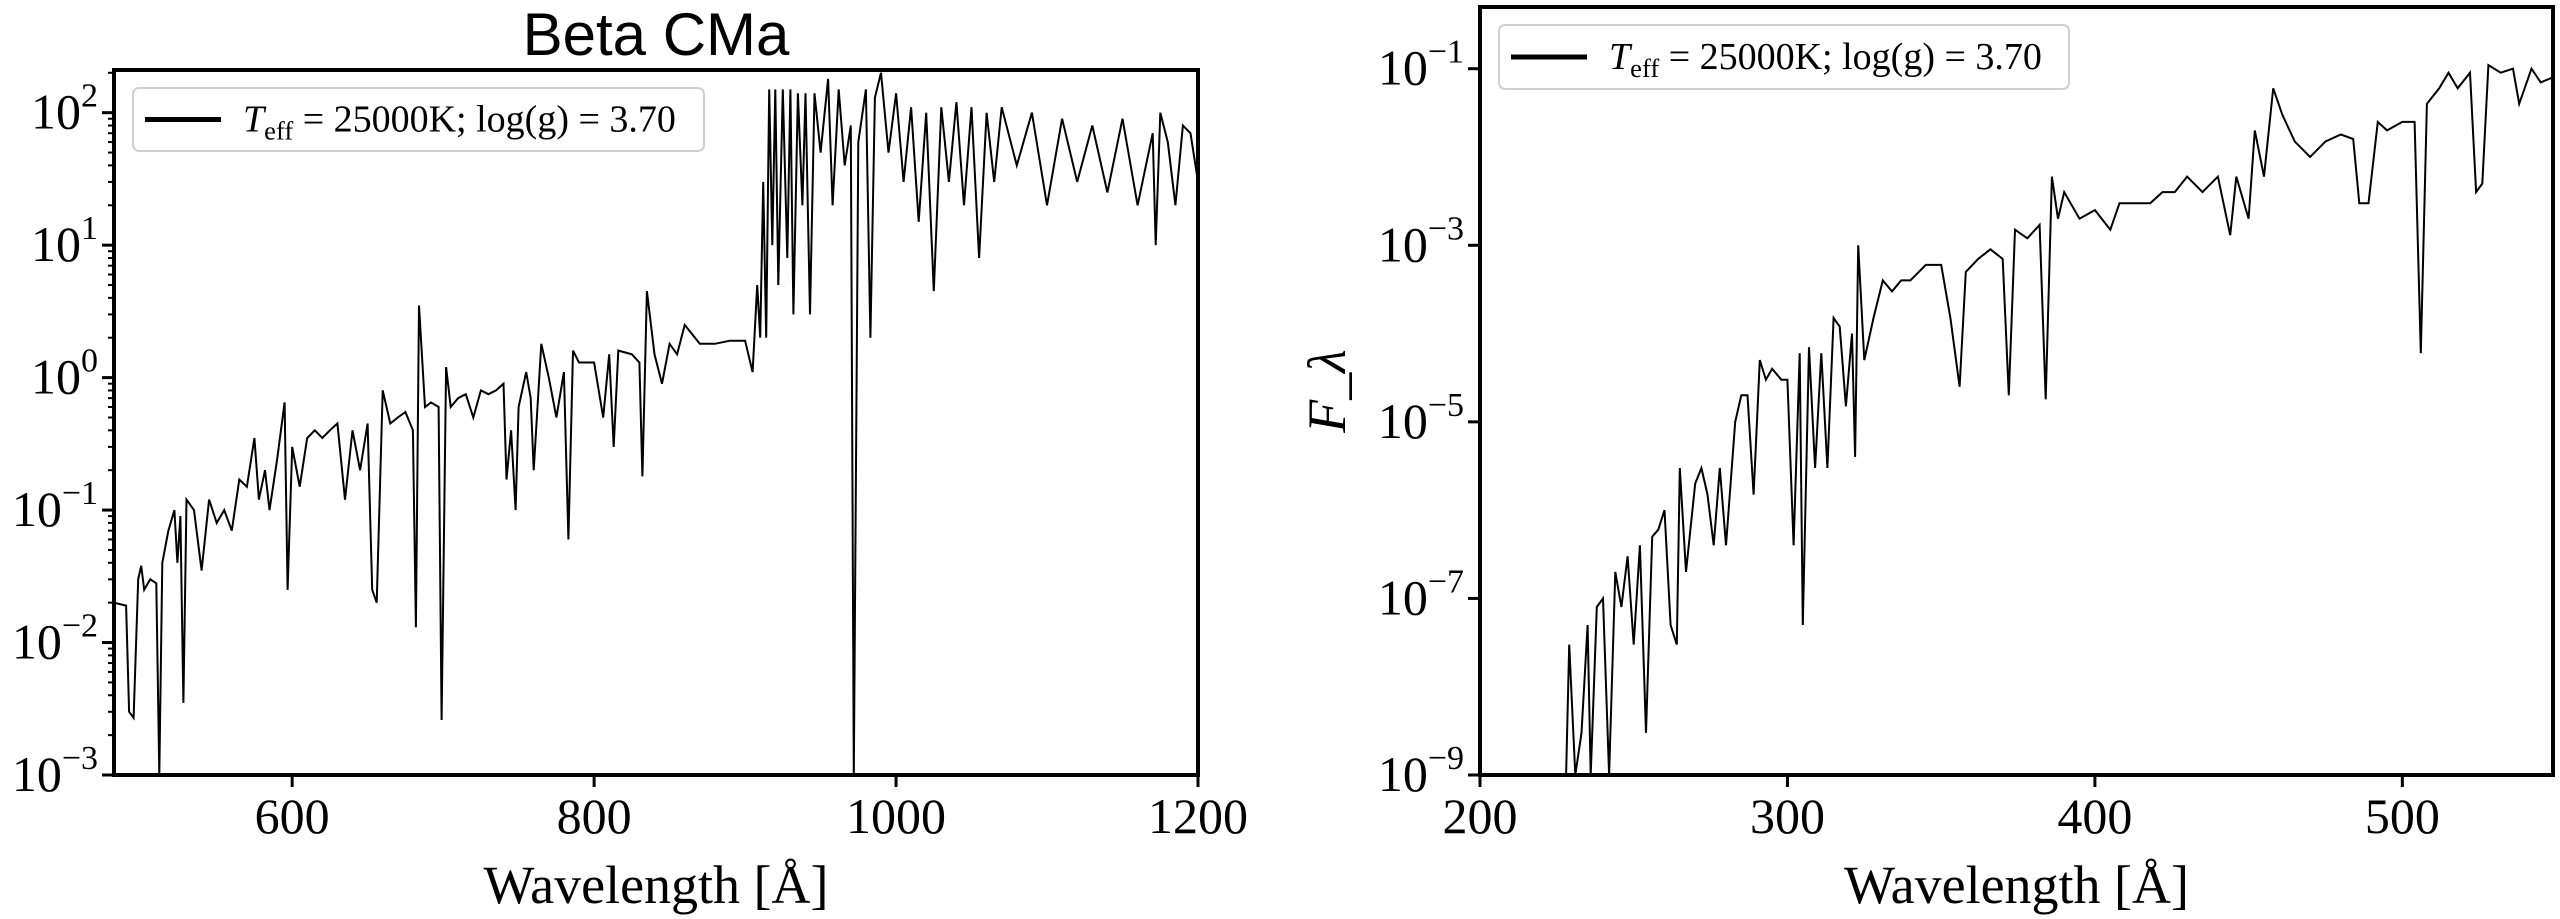  I want to click on y-tick-label: 10⁻⁹, so click(1421, 771).